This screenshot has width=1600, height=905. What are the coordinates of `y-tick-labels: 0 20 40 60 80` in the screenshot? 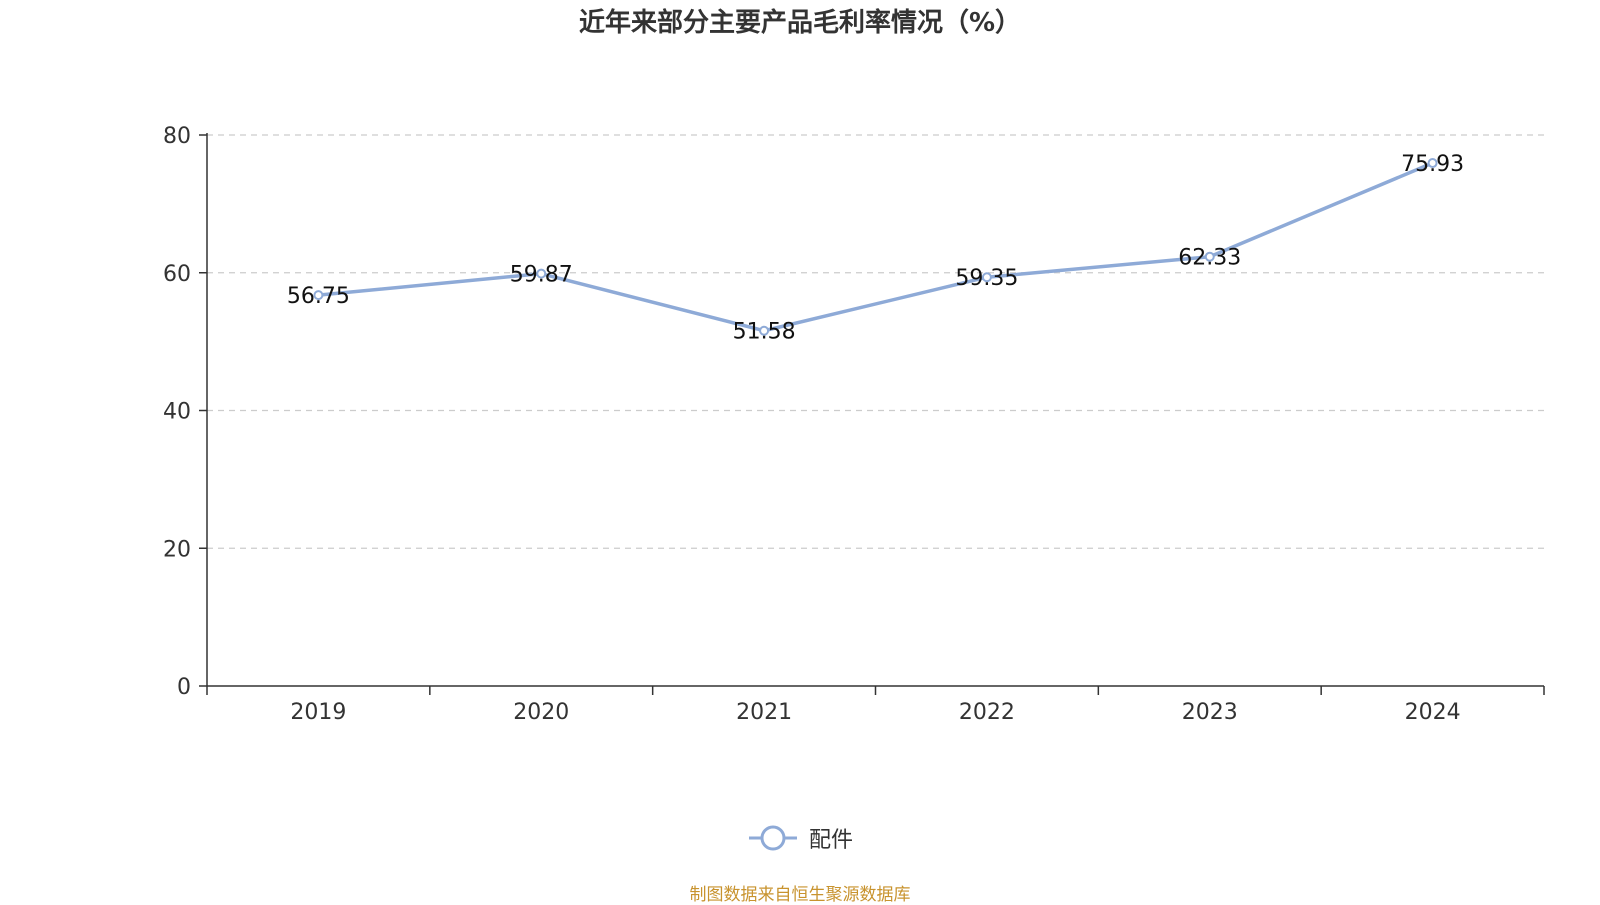 It's located at (177, 412).